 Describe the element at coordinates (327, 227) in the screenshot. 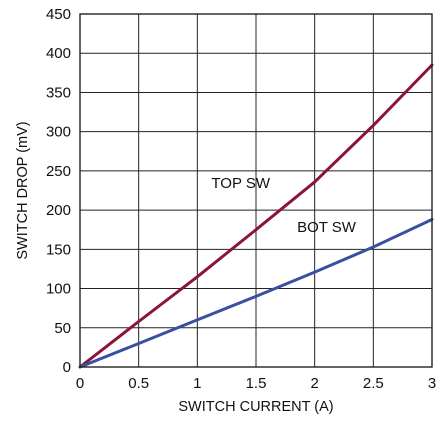

I see `series-label-bot-sw: BOT SW` at that location.